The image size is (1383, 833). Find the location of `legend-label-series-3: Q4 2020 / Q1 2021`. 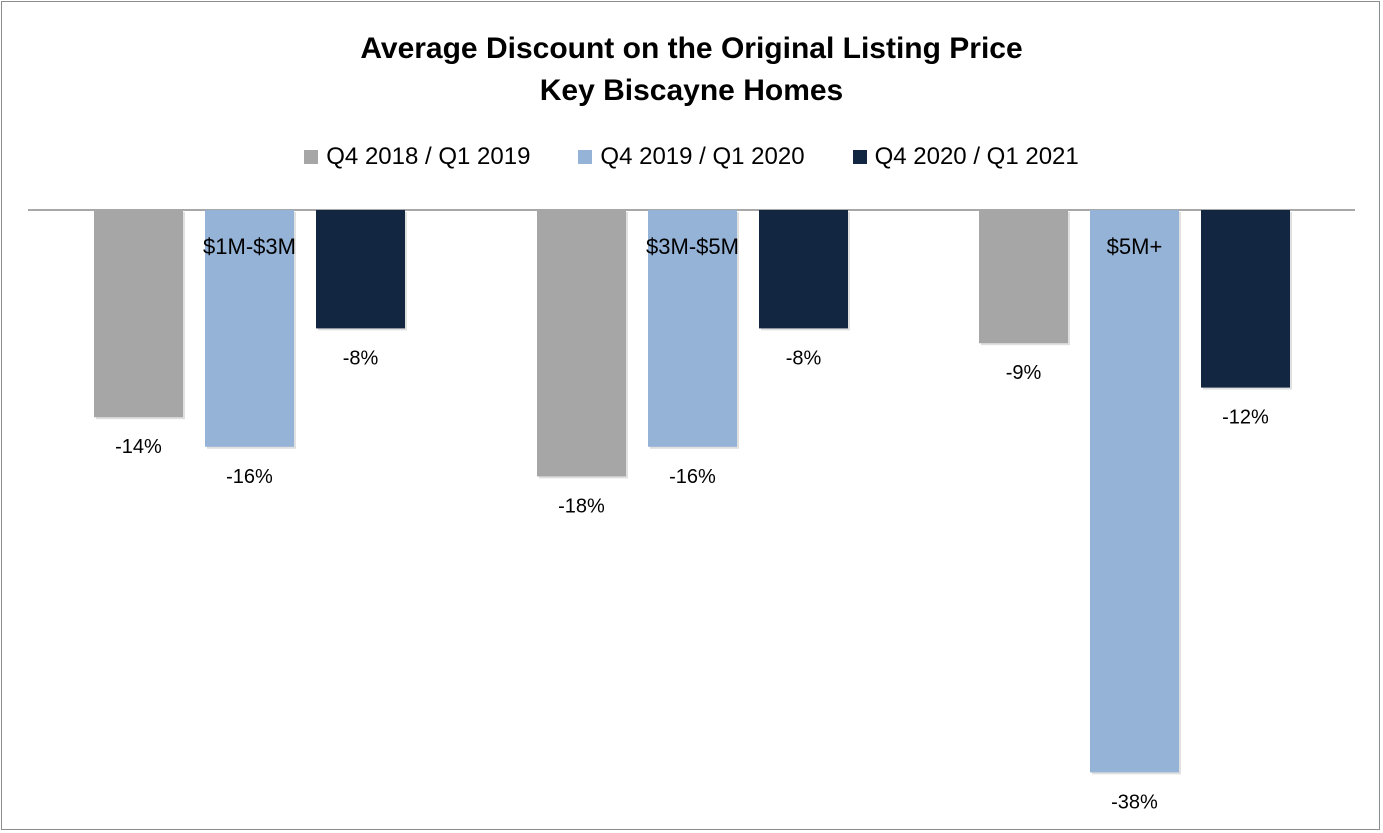

legend-label-series-3: Q4 2020 / Q1 2021 is located at coordinates (976, 156).